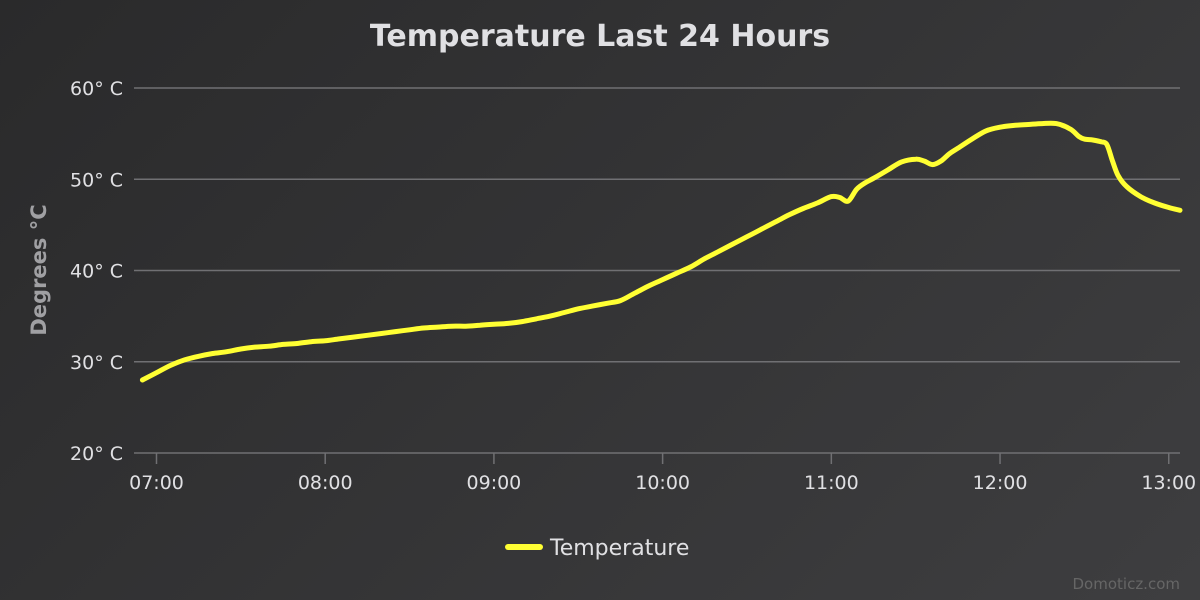 This screenshot has height=600, width=1200. Describe the element at coordinates (600, 36) in the screenshot. I see `chart-title: Temperature Last 24 Hours` at that location.